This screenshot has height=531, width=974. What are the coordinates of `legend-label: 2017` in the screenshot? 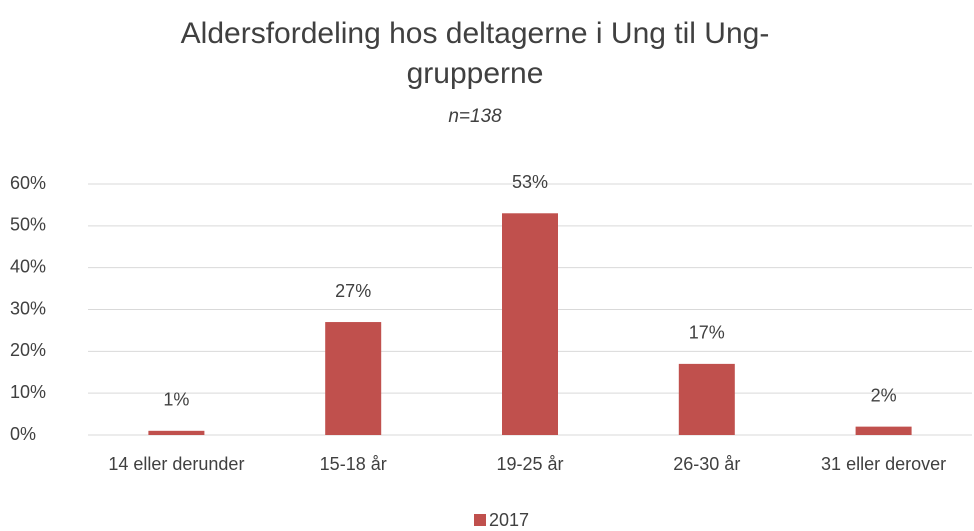 It's located at (509, 520).